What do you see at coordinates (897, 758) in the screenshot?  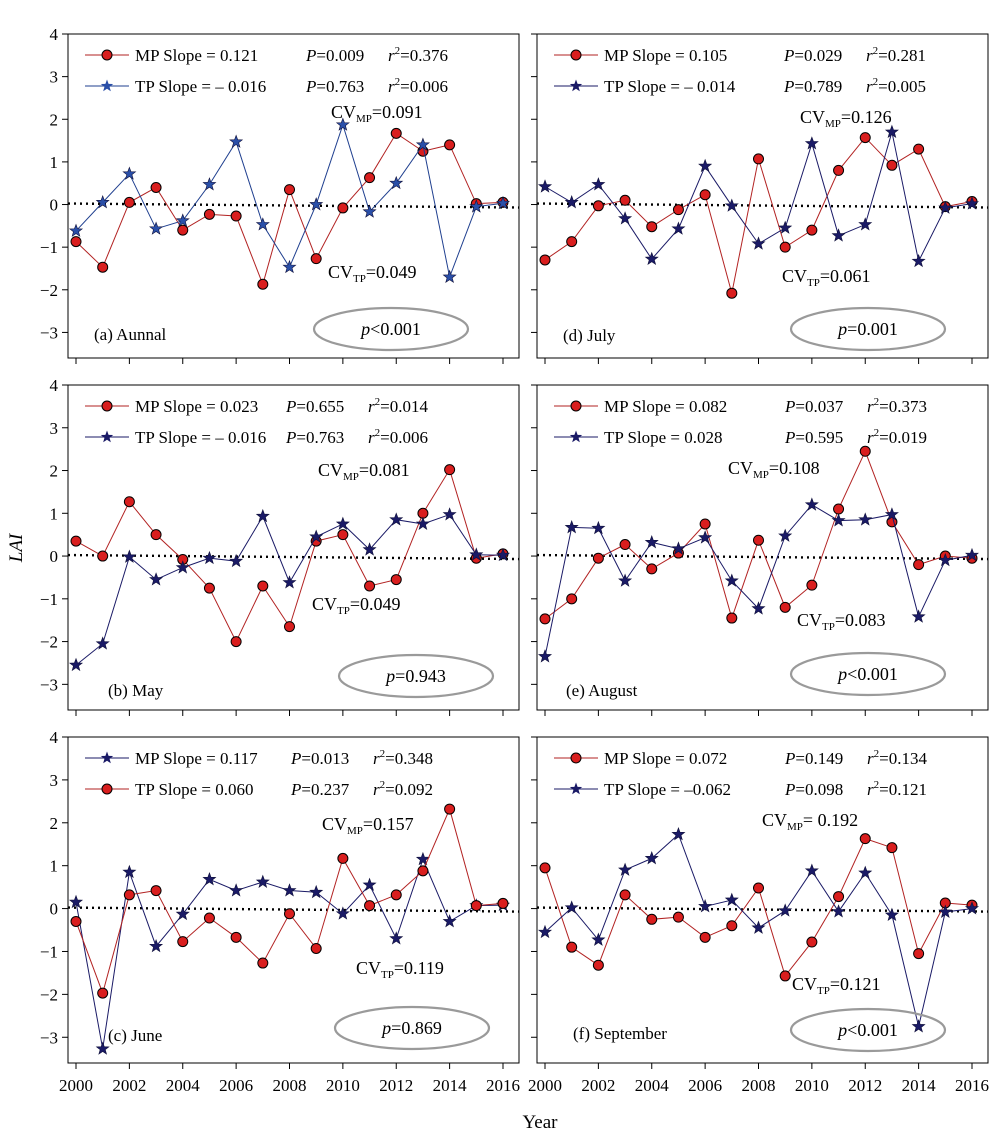 I see `legend-r2-value: r2=0.134` at bounding box center [897, 758].